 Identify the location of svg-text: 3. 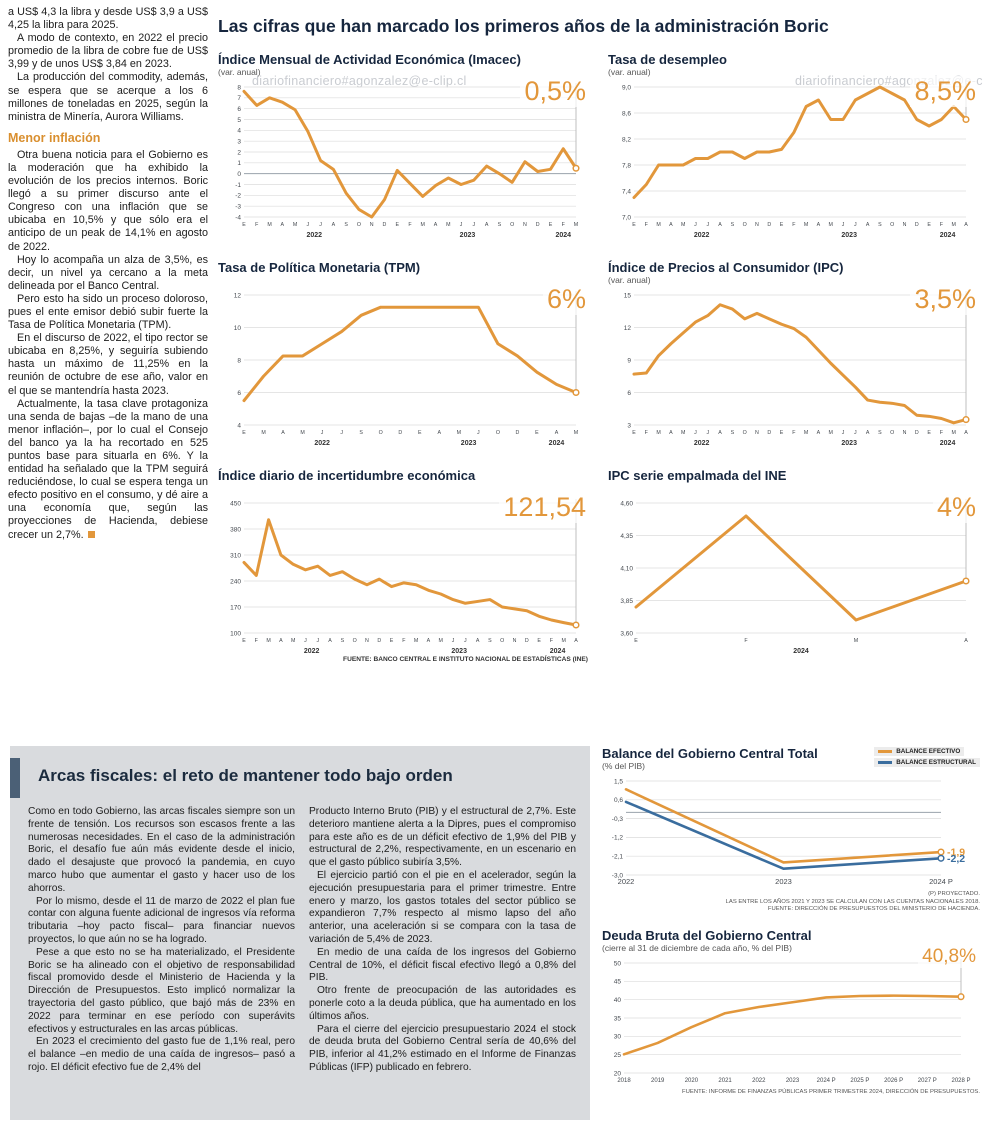
(239, 141).